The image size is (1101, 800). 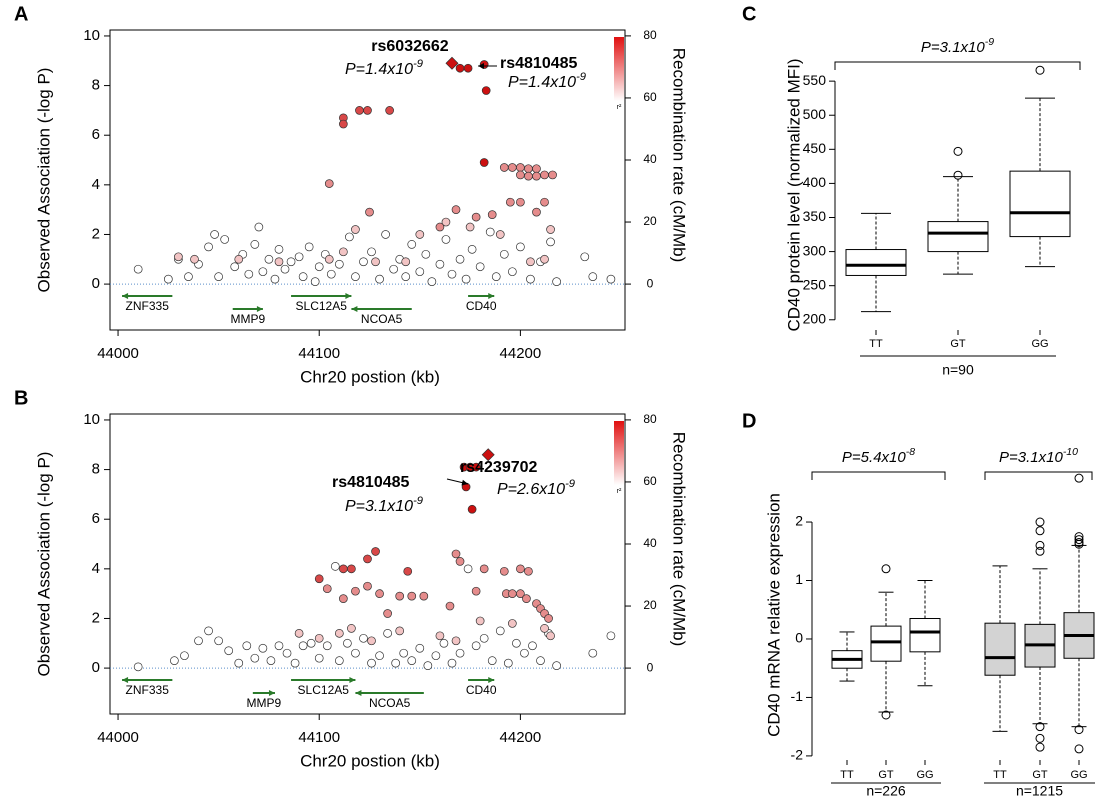 What do you see at coordinates (43, 564) in the screenshot?
I see `y-axis-label: Observed Association (-log P)` at bounding box center [43, 564].